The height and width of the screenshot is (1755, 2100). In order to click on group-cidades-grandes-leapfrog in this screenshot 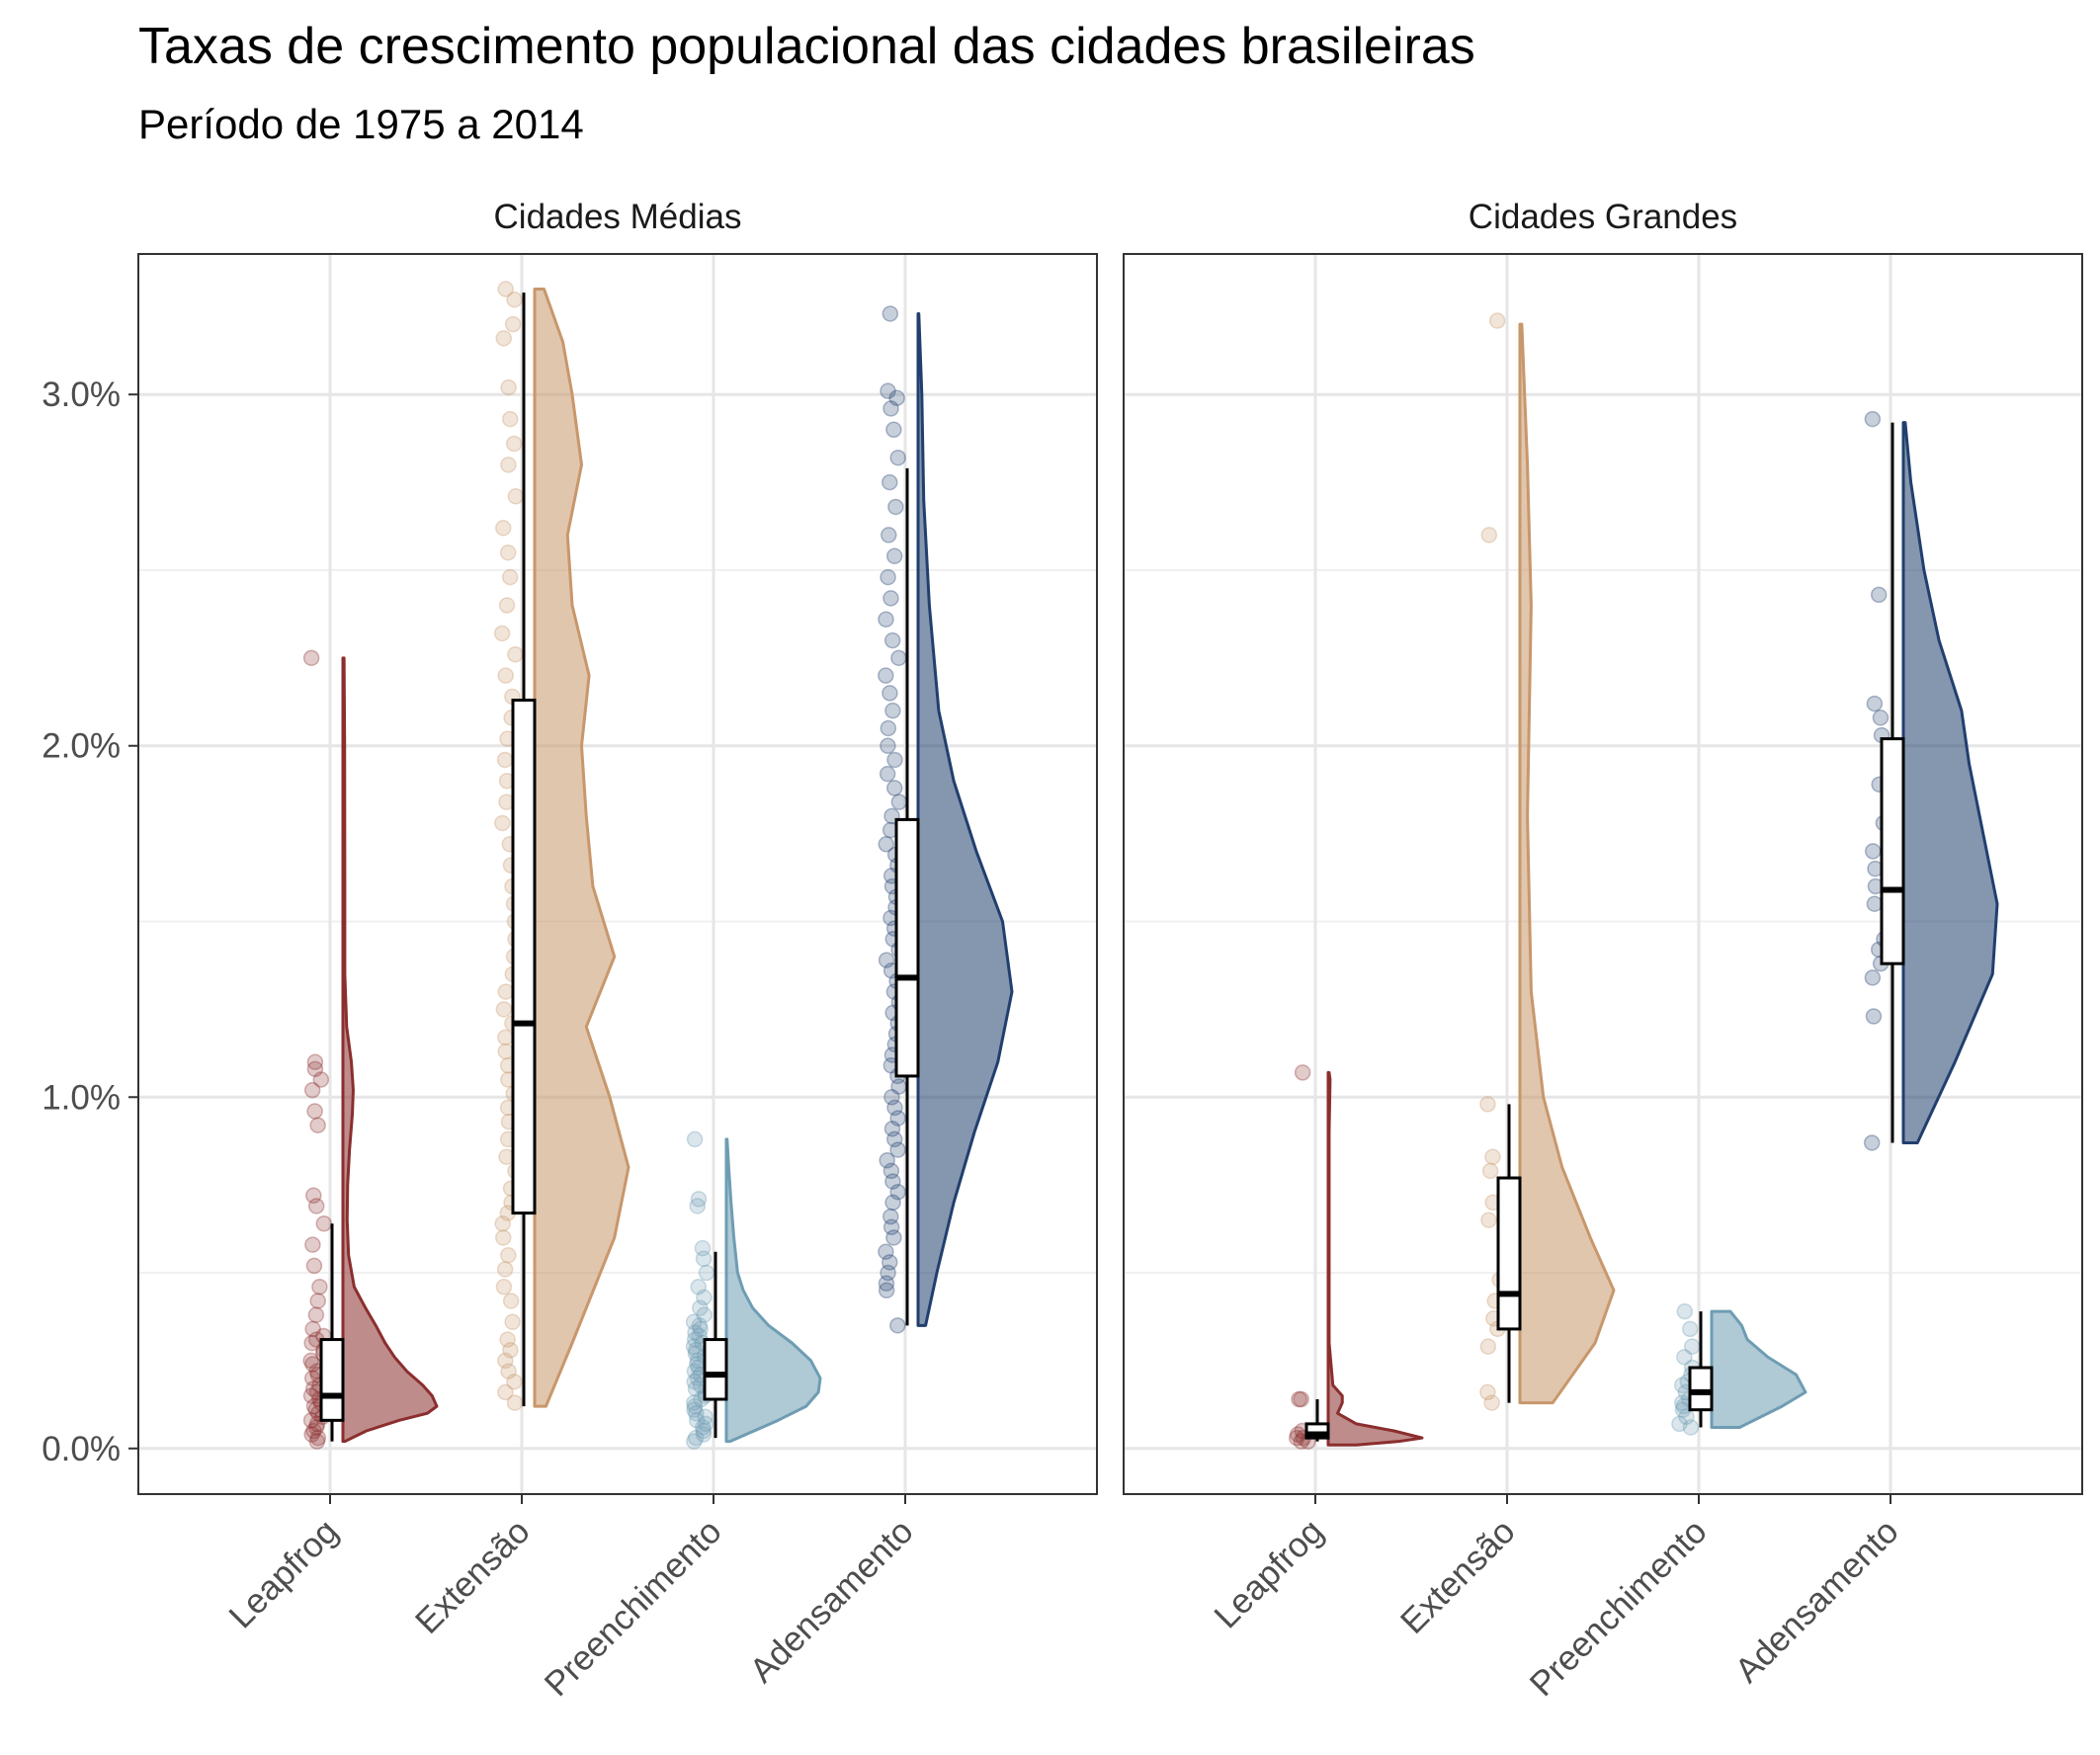, I will do `click(1356, 1257)`.